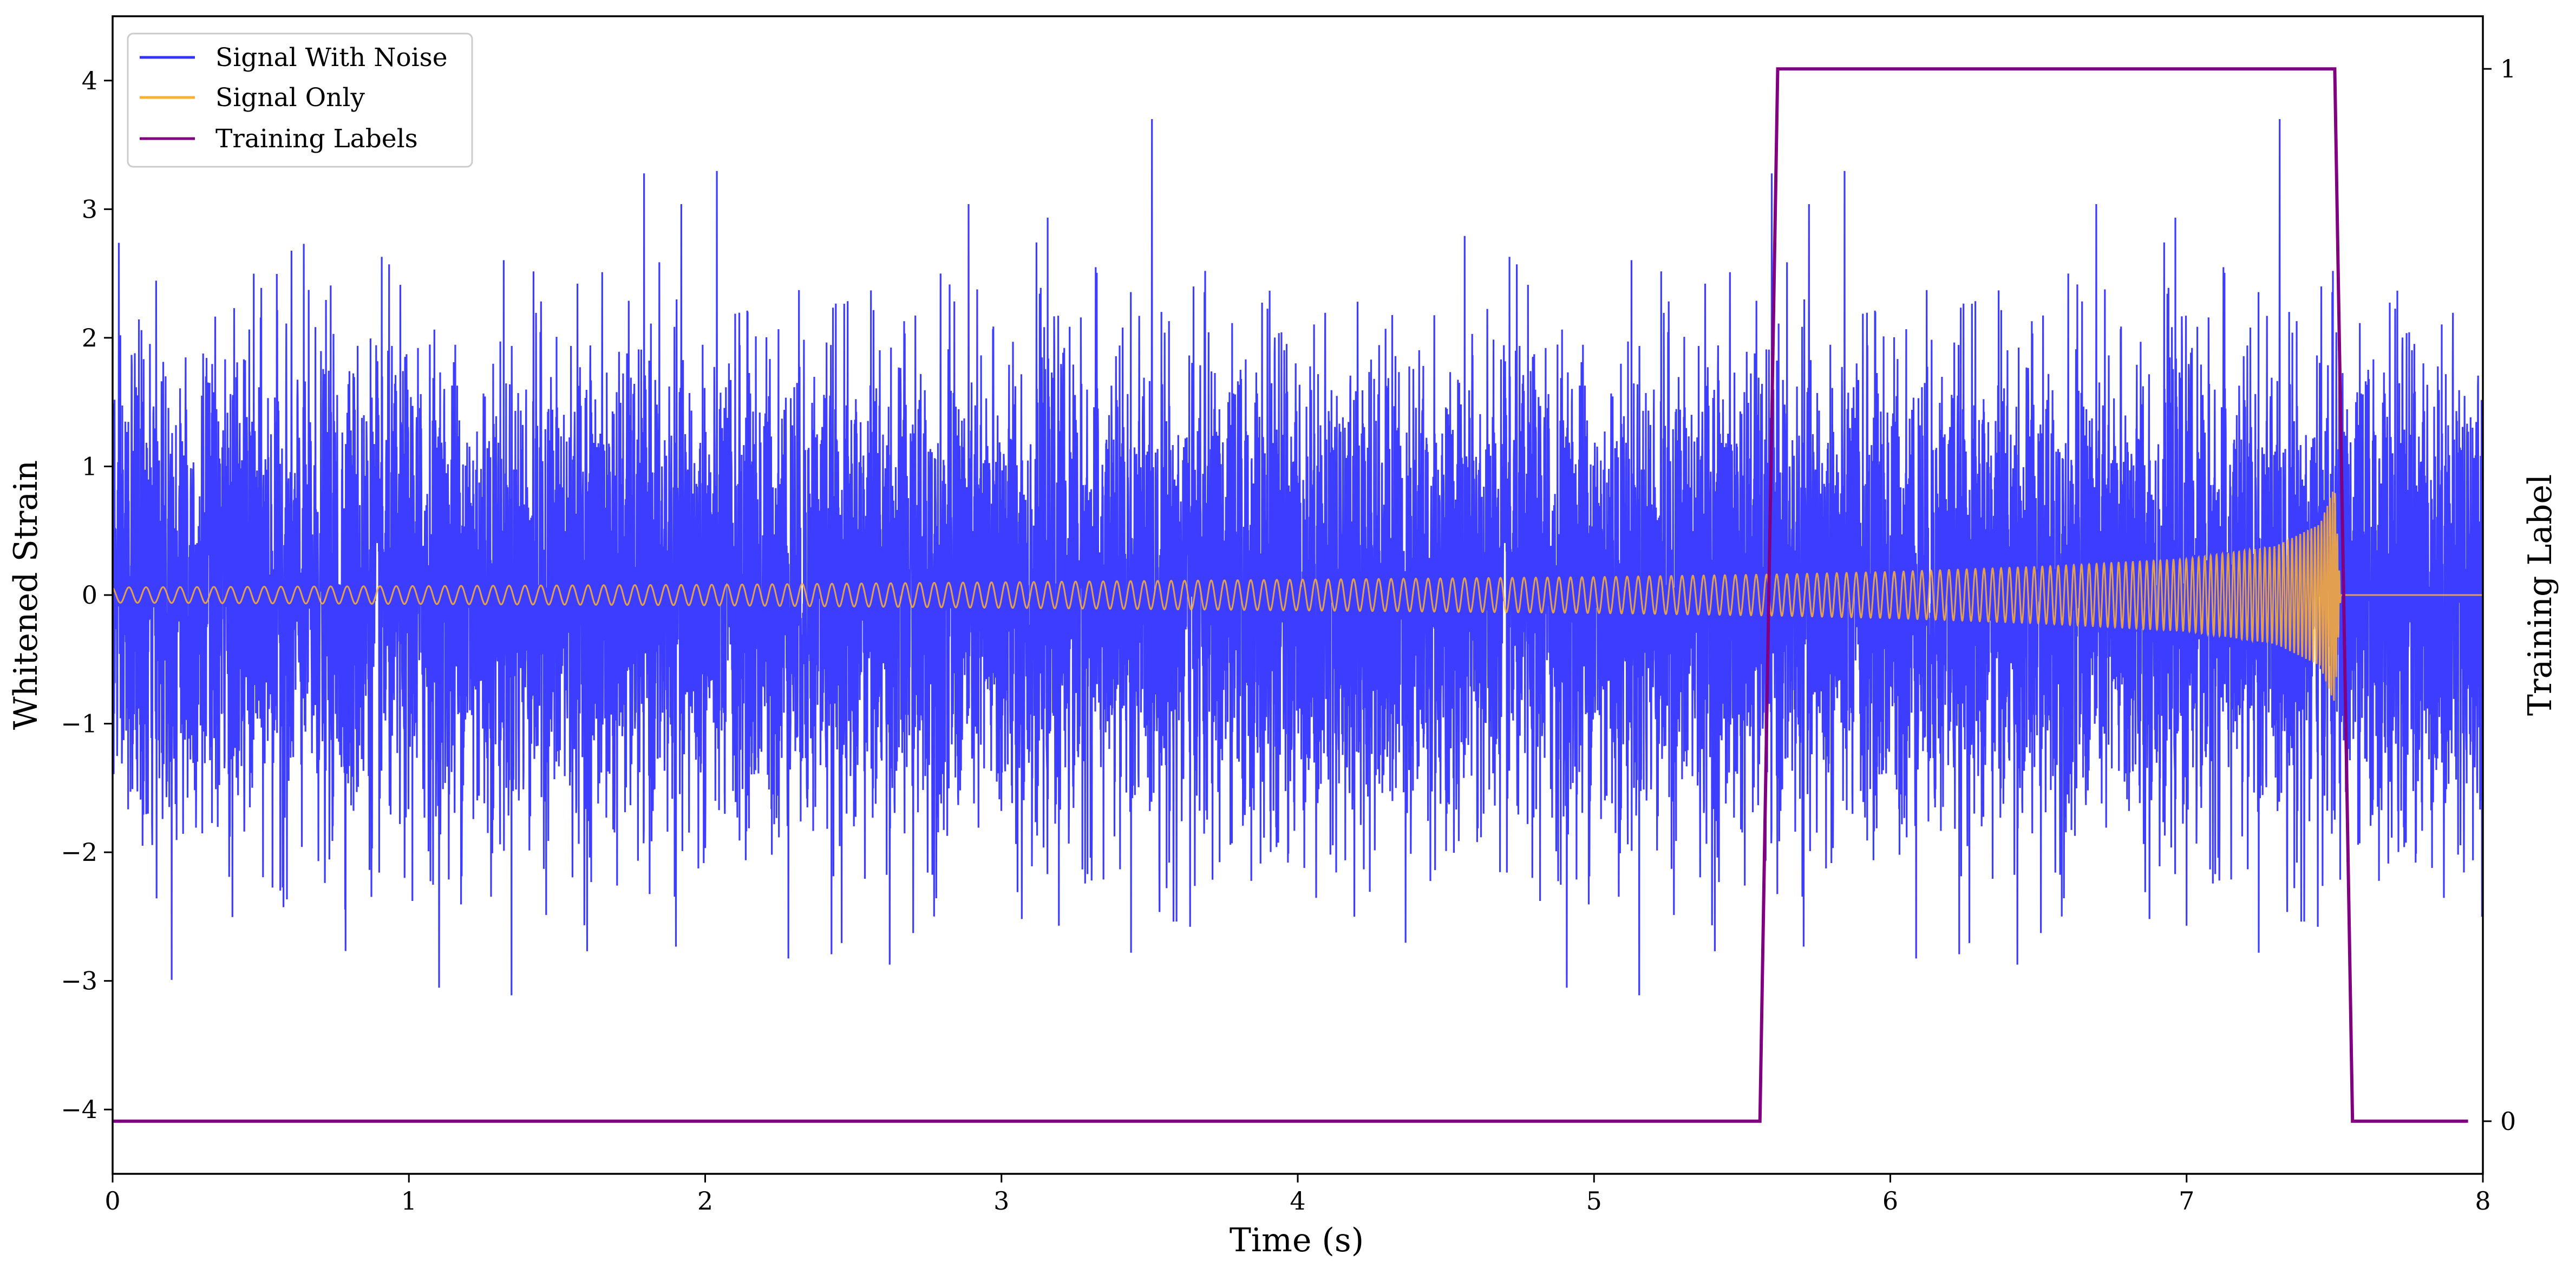 Image resolution: width=2576 pixels, height=1274 pixels. I want to click on x-tick-label: 6, so click(1890, 1201).